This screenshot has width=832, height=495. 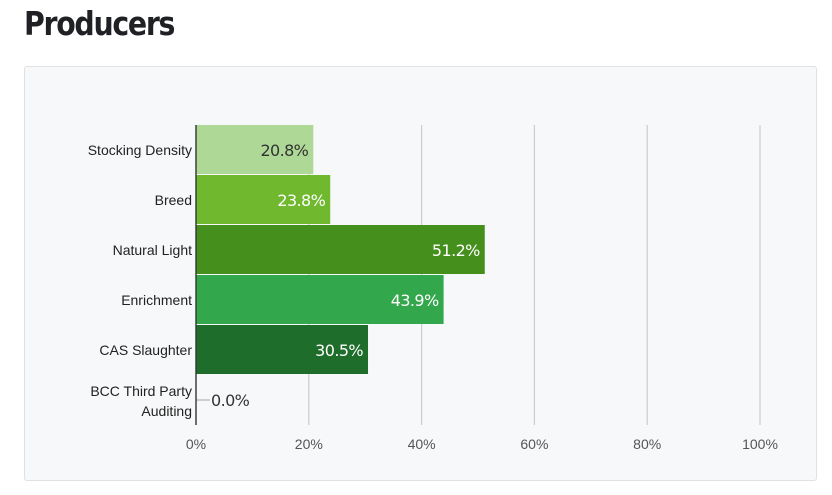 I want to click on category-label: CAS Slaughter, so click(x=145, y=350).